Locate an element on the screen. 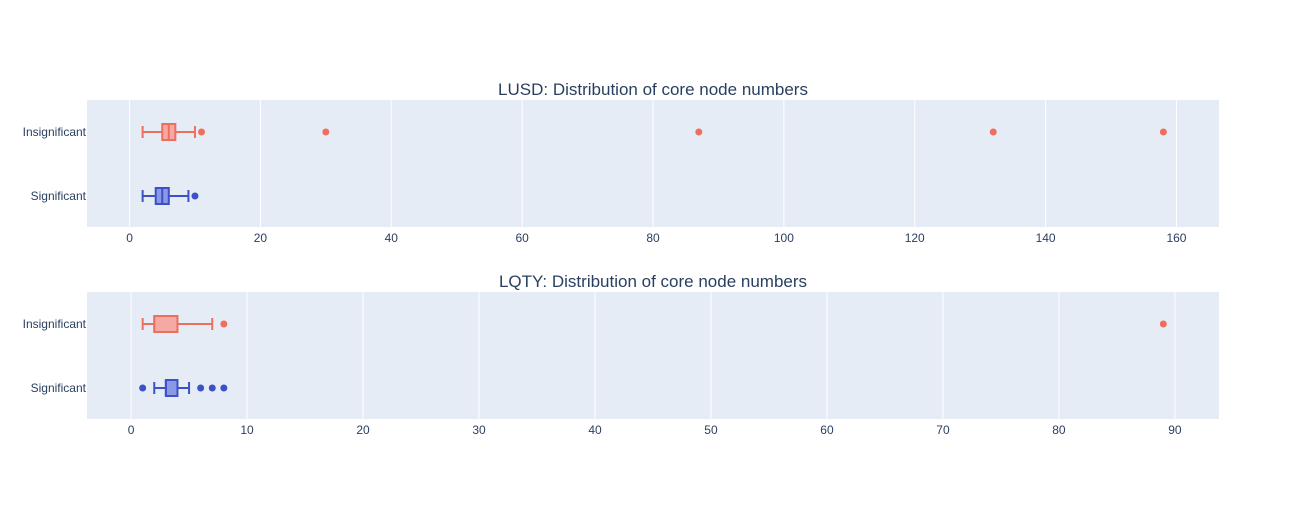 This screenshot has width=1300, height=505. chart-title: LUSD: Distribution of core node numbers is located at coordinates (653, 89).